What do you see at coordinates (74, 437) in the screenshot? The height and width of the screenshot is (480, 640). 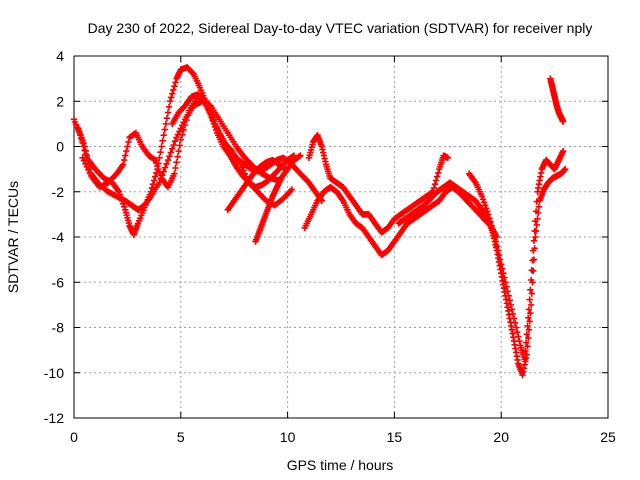 I see `x-tick-label: 0` at bounding box center [74, 437].